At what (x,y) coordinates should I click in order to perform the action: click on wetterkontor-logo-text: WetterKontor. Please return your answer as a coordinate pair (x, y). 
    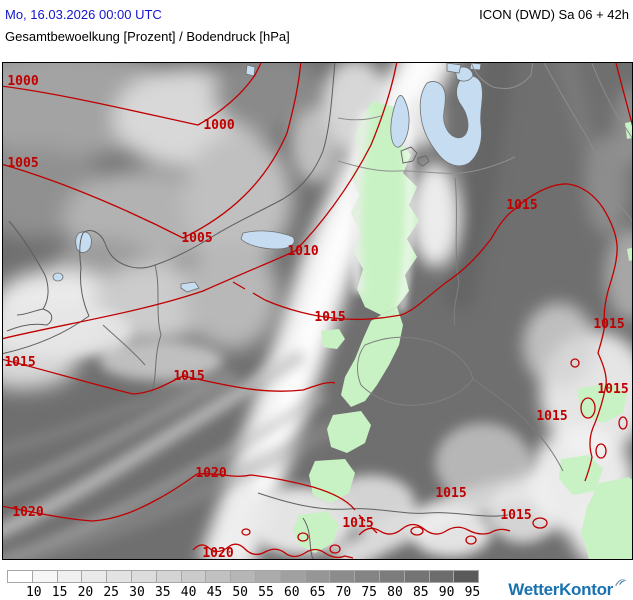
    Looking at the image, I should click on (560, 589).